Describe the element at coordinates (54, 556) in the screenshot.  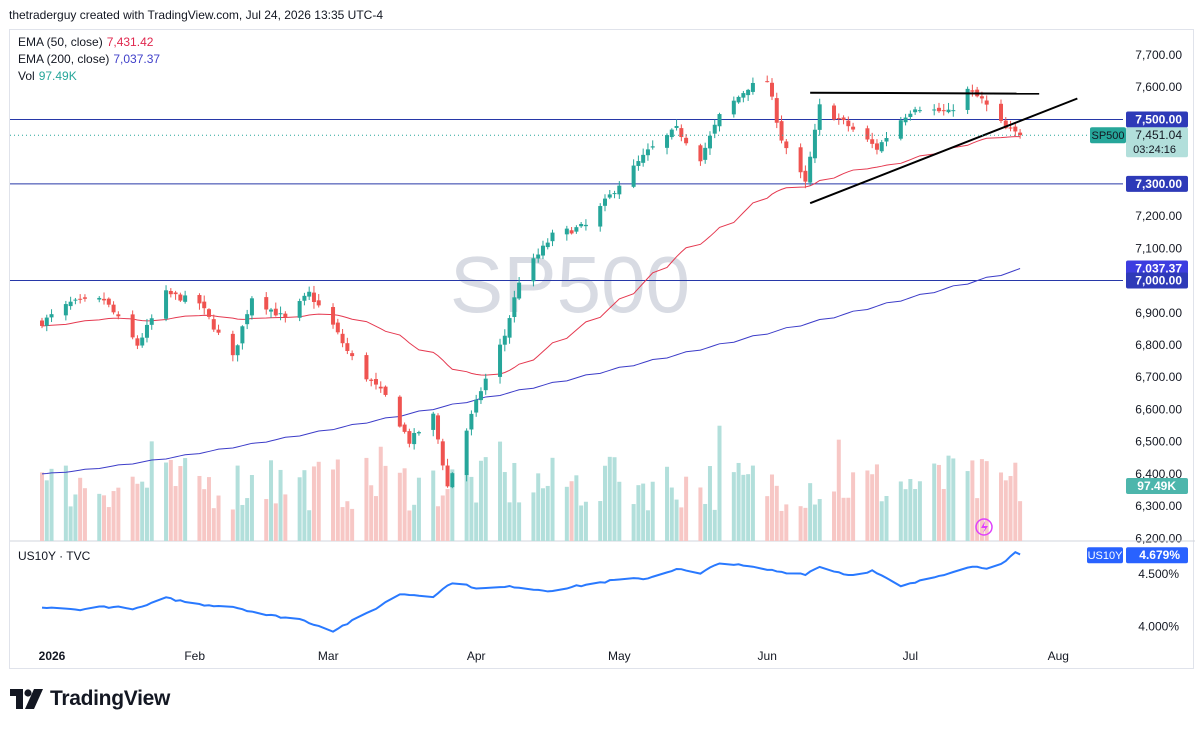
I see `pane2-legend: US10Y · TVC` at that location.